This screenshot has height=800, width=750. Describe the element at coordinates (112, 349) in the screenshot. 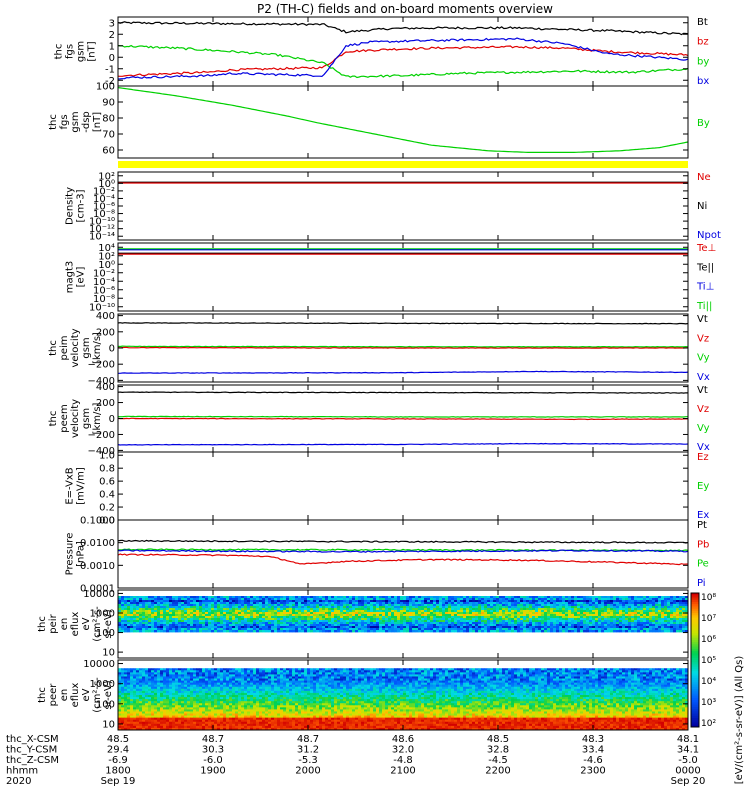

I see `ytick-label: 0` at that location.